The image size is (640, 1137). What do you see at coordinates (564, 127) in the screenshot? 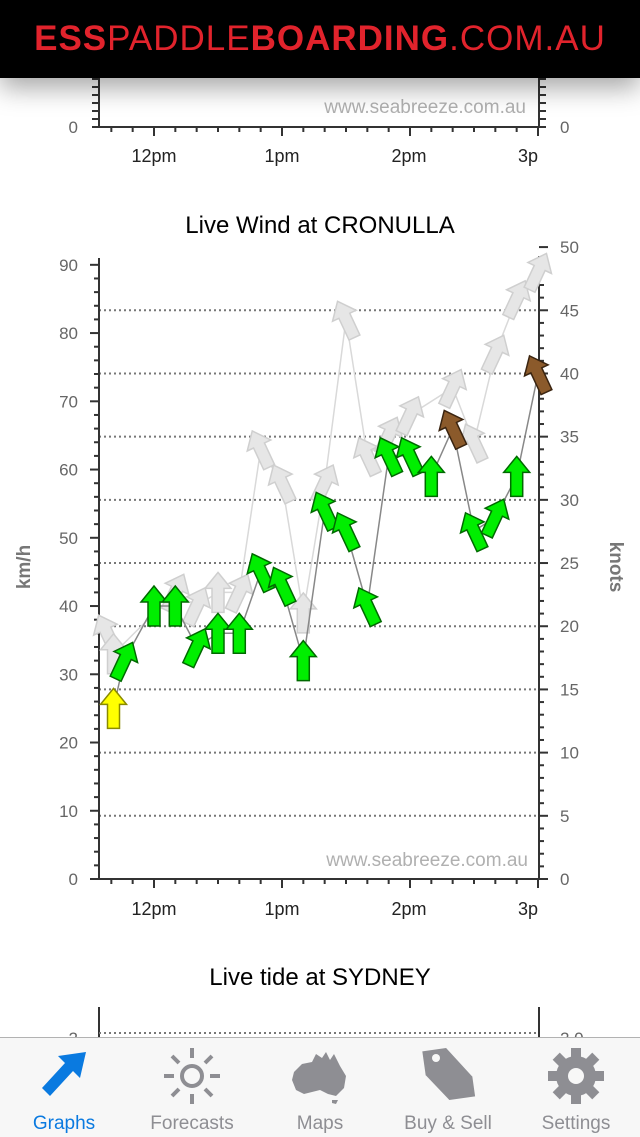
I see `previous-right-zero: 0` at bounding box center [564, 127].